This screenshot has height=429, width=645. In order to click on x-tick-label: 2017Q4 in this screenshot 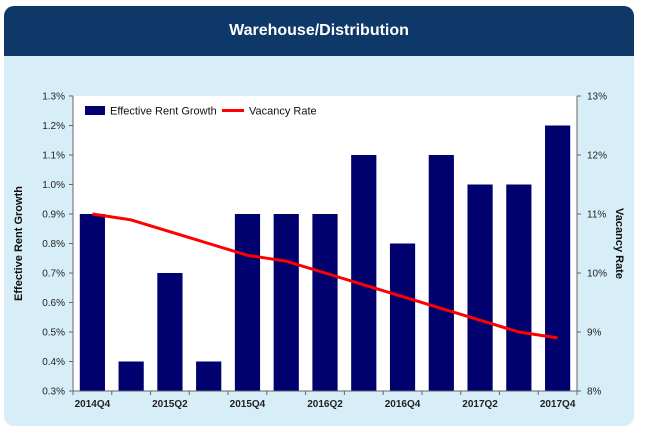, I will do `click(558, 404)`.